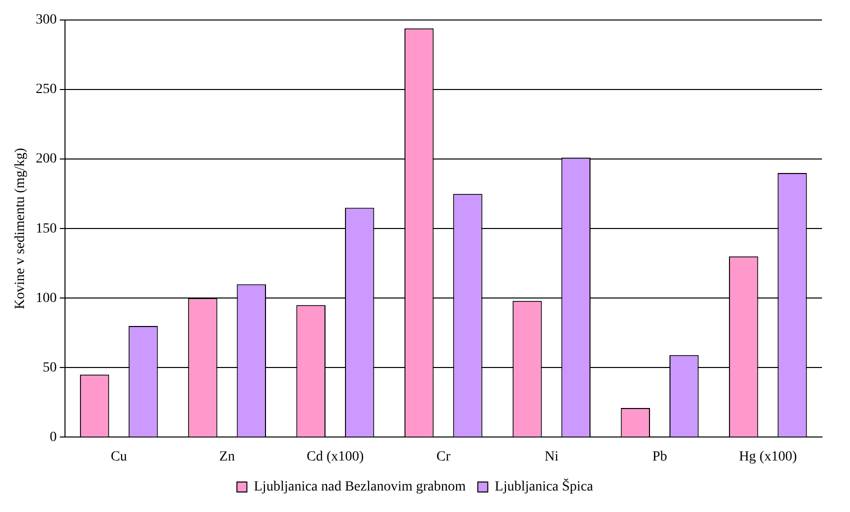 The width and height of the screenshot is (850, 512). What do you see at coordinates (544, 486) in the screenshot?
I see `legend-label: Ljubljanica Špica` at bounding box center [544, 486].